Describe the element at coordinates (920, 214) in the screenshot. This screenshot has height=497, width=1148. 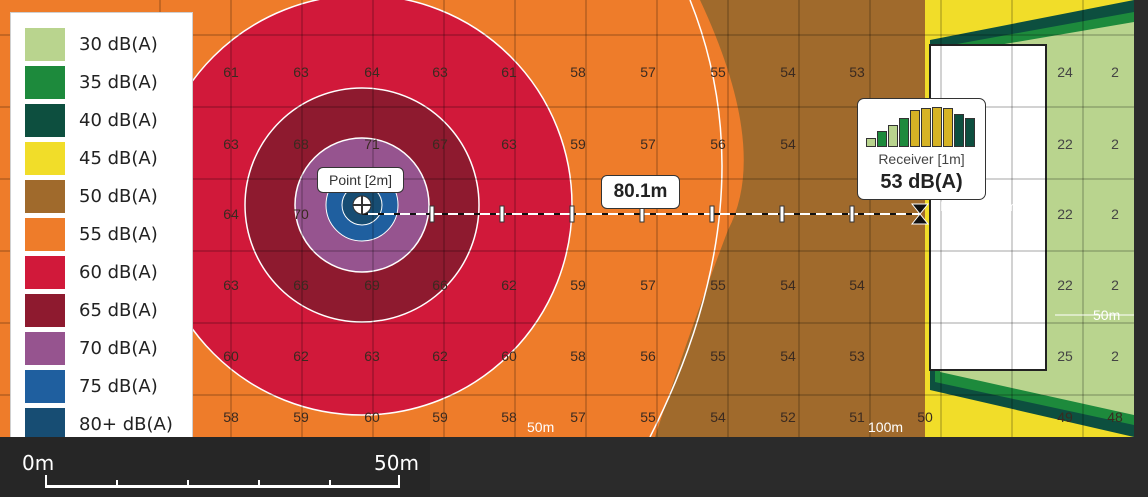
I see `receiver-marker` at that location.